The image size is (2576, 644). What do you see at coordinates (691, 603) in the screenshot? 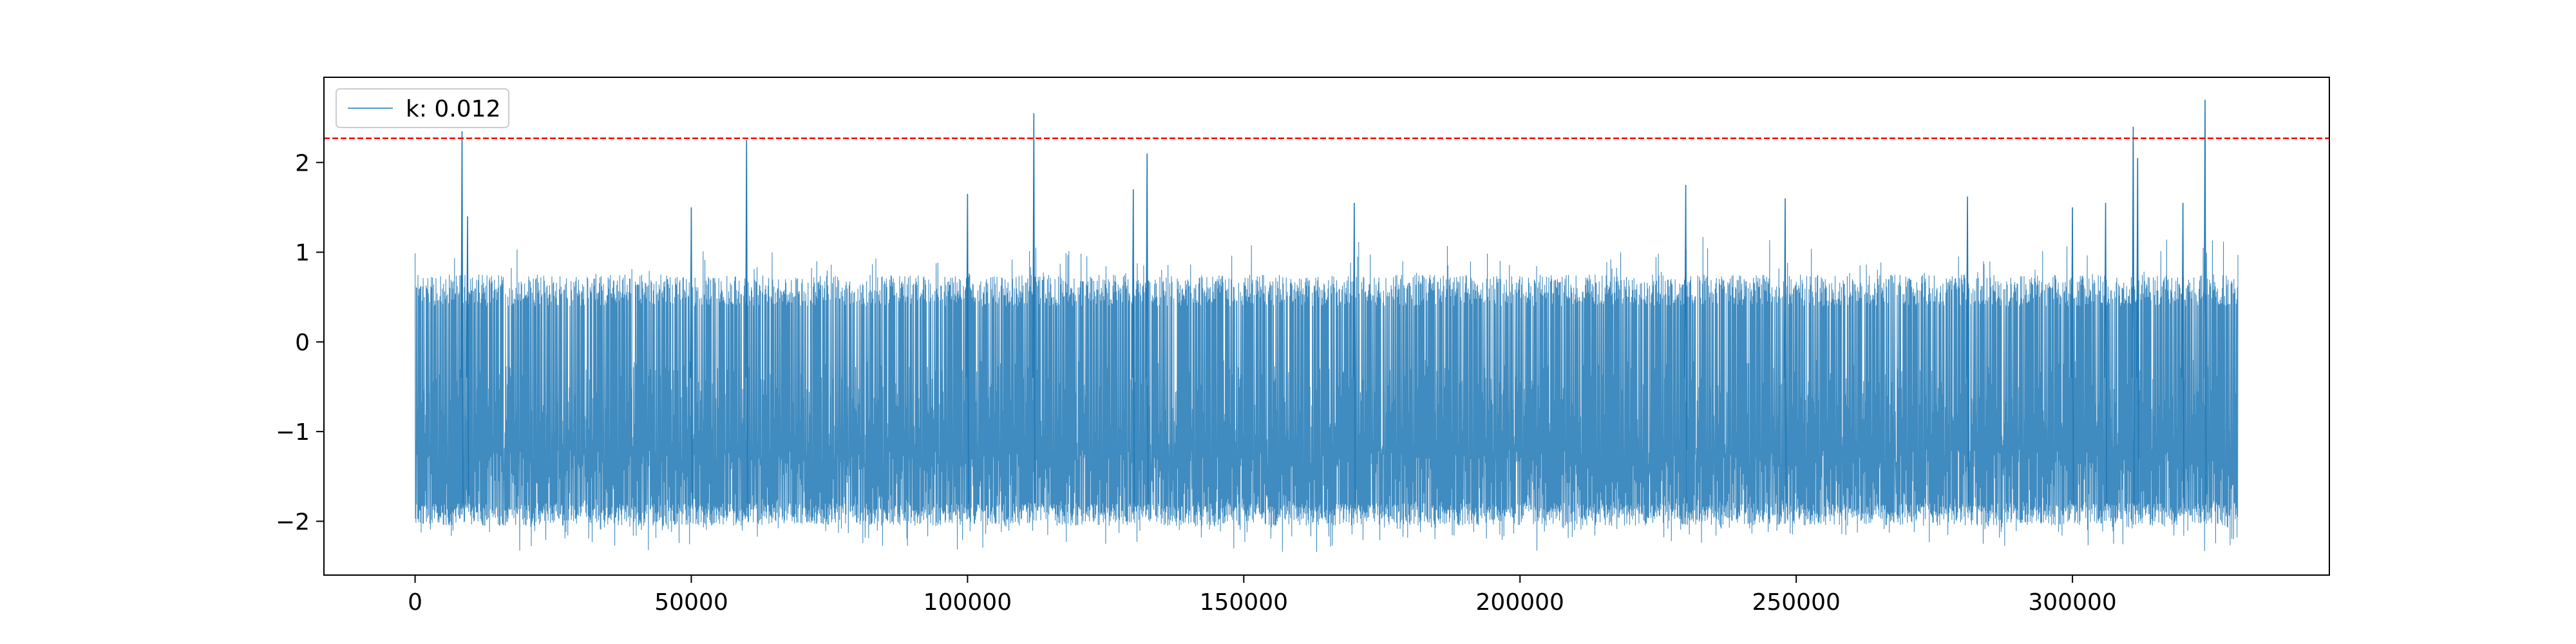
I see `x-tick-label: 50000` at bounding box center [691, 603].